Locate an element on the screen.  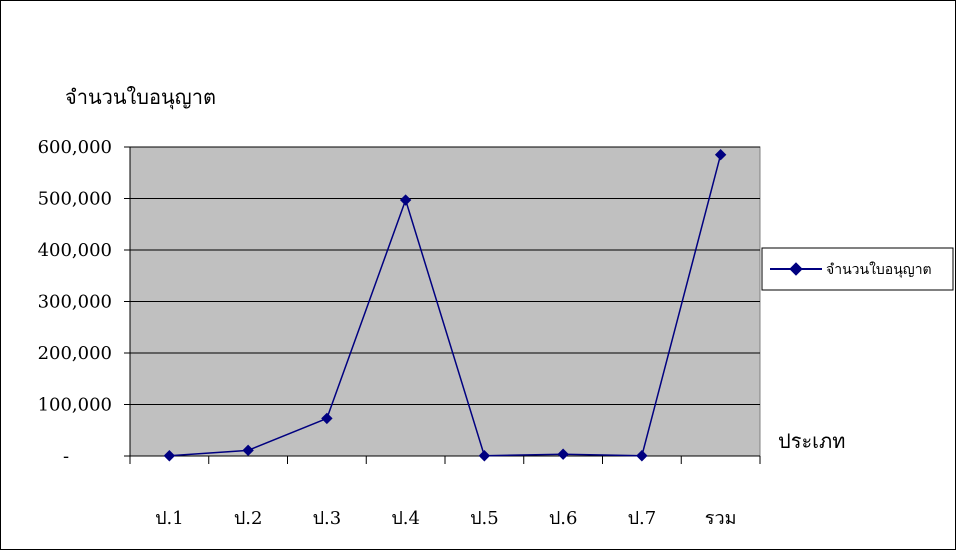
y-tick-label: 400,000 is located at coordinates (75, 250).